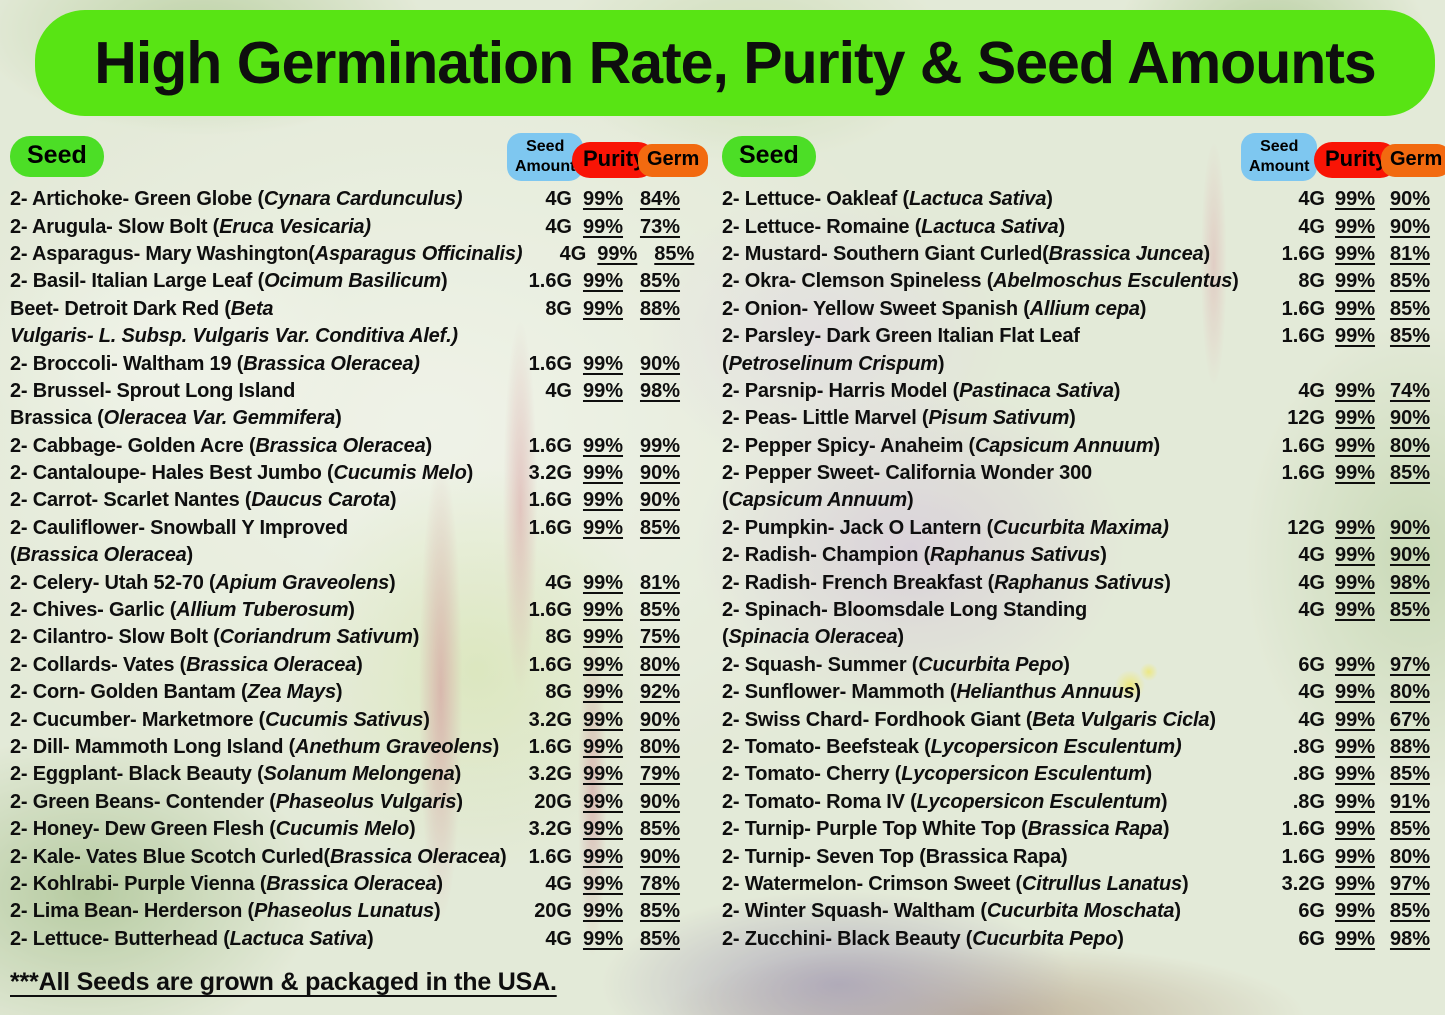  What do you see at coordinates (1410, 390) in the screenshot?
I see `germ-value: 74%` at bounding box center [1410, 390].